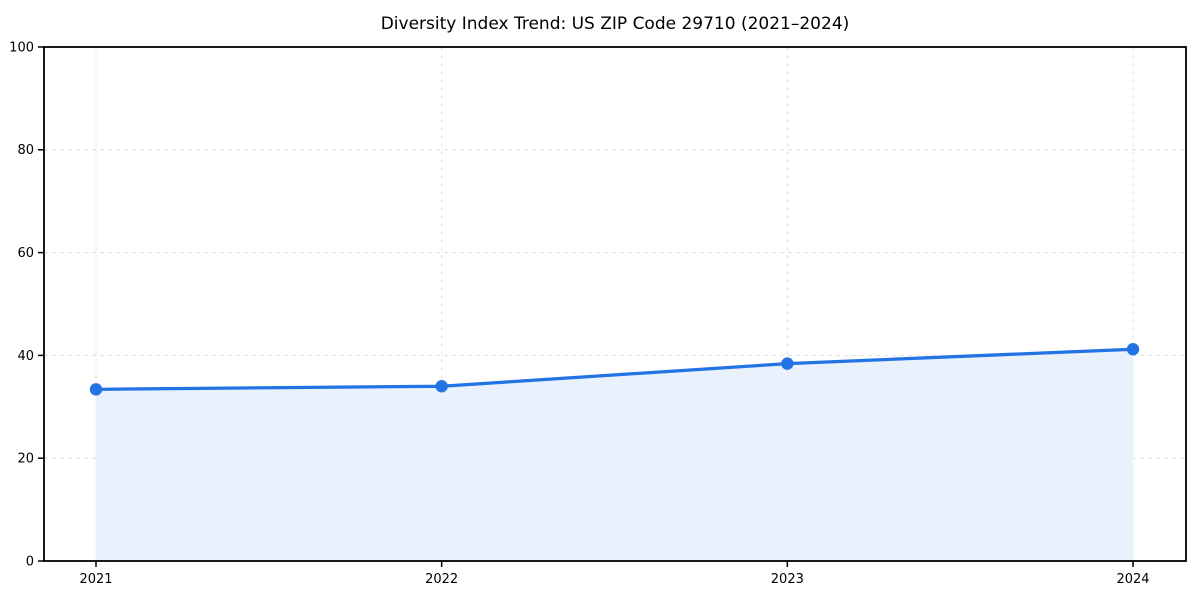 The height and width of the screenshot is (600, 1200). What do you see at coordinates (441, 579) in the screenshot?
I see `x-tick-label: 2022` at bounding box center [441, 579].